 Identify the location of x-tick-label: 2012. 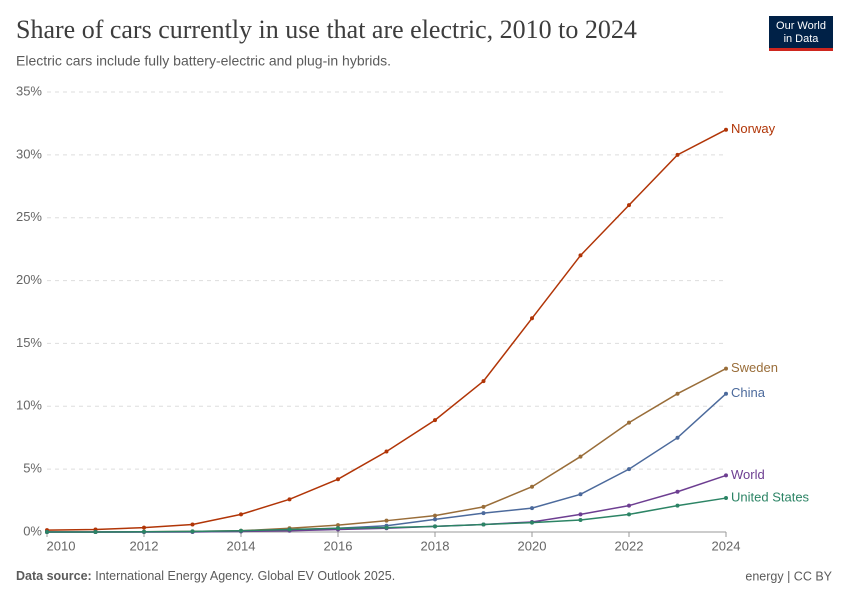
(144, 545).